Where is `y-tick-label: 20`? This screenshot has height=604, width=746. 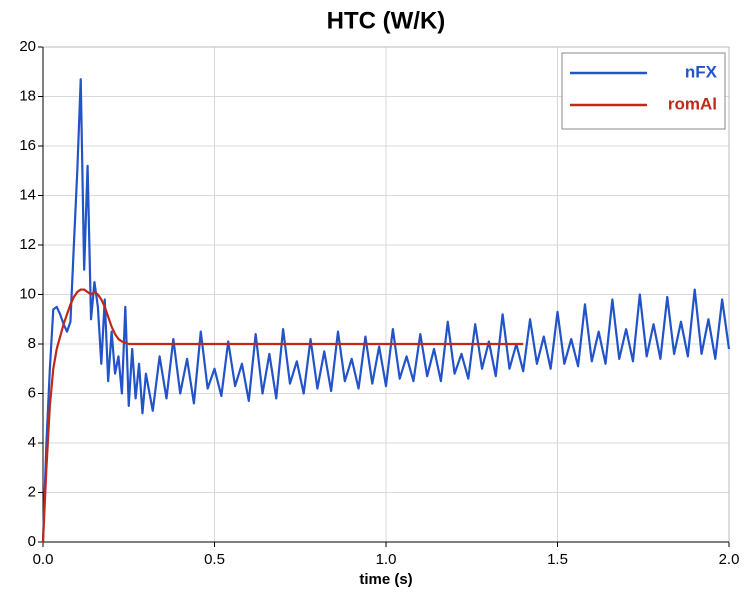
y-tick-label: 20 is located at coordinates (27, 46).